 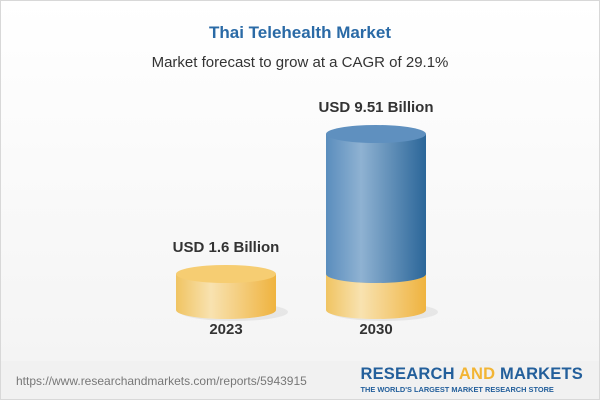 I want to click on bar-2023-body, so click(x=226, y=296).